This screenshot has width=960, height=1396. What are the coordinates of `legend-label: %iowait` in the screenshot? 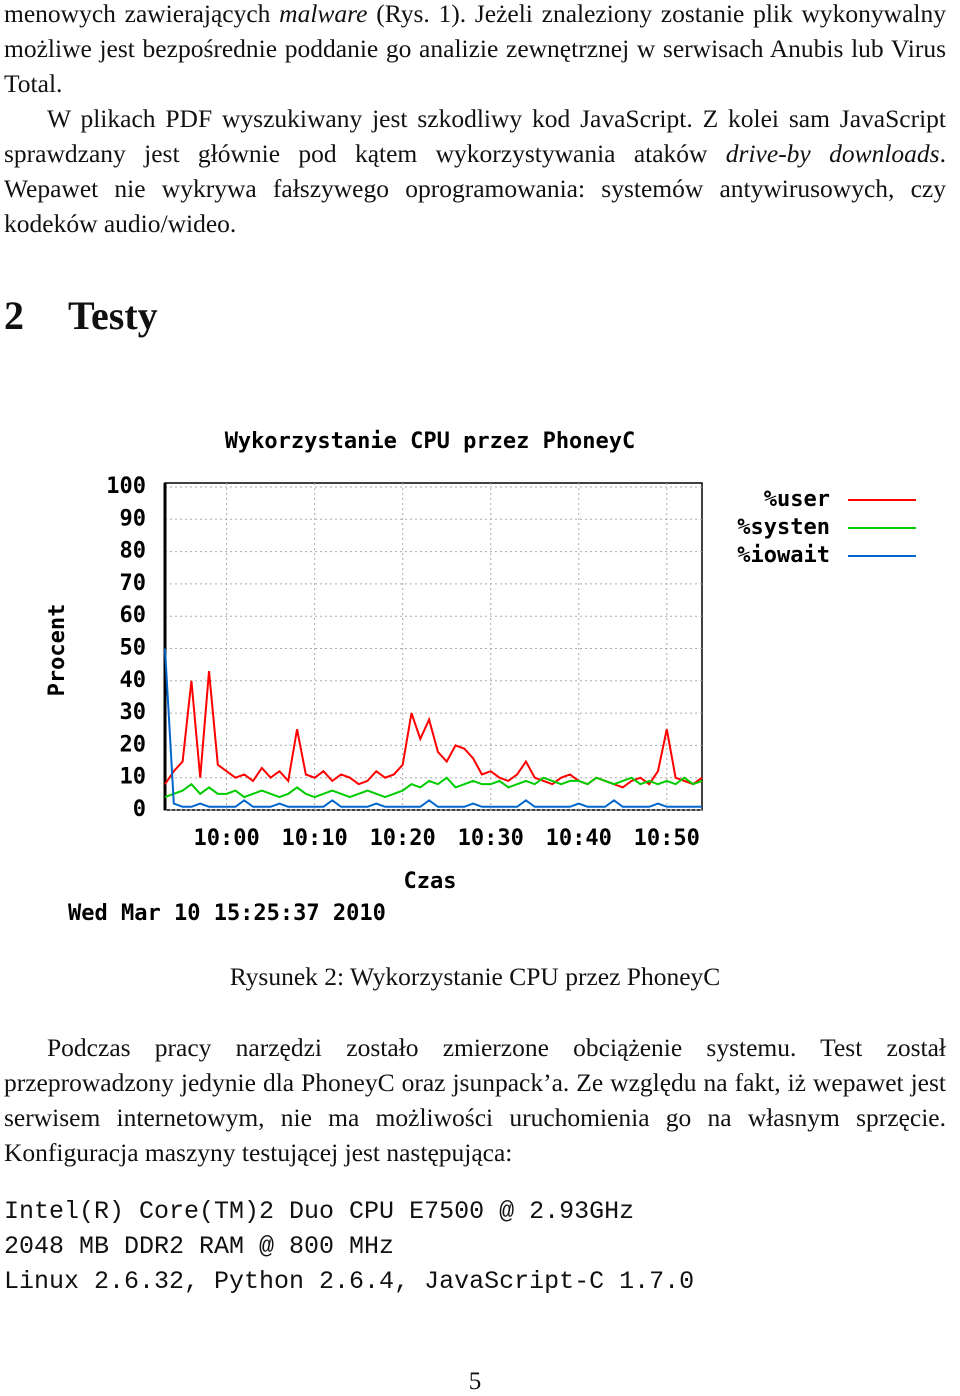 It's located at (783, 555).